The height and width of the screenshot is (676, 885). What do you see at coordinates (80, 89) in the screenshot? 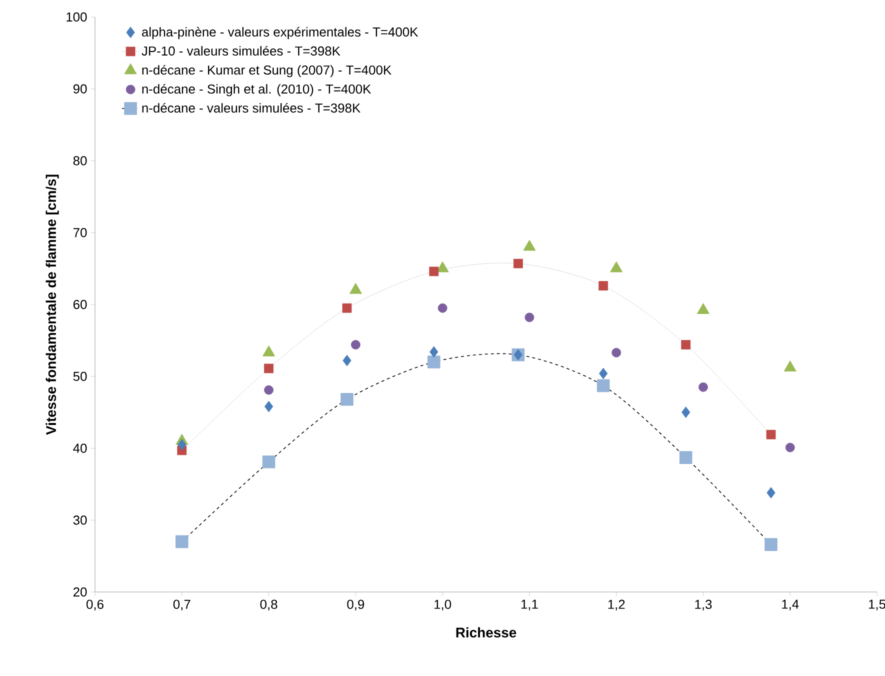
I see `y-tick-label: 90` at bounding box center [80, 89].